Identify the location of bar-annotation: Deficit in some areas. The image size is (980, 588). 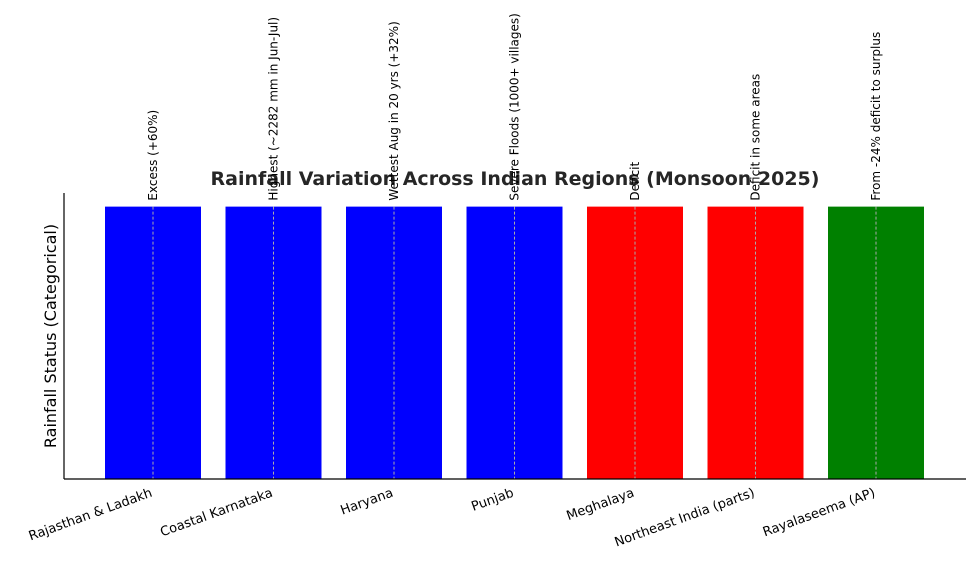
(756, 137).